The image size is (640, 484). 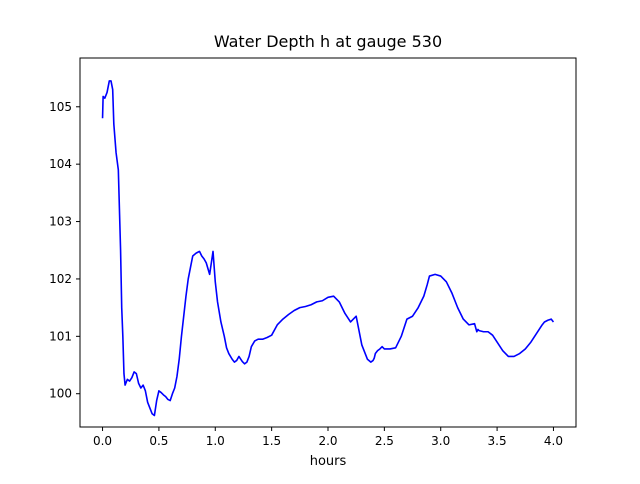 What do you see at coordinates (497, 441) in the screenshot?
I see `x-tick-label: 3.5` at bounding box center [497, 441].